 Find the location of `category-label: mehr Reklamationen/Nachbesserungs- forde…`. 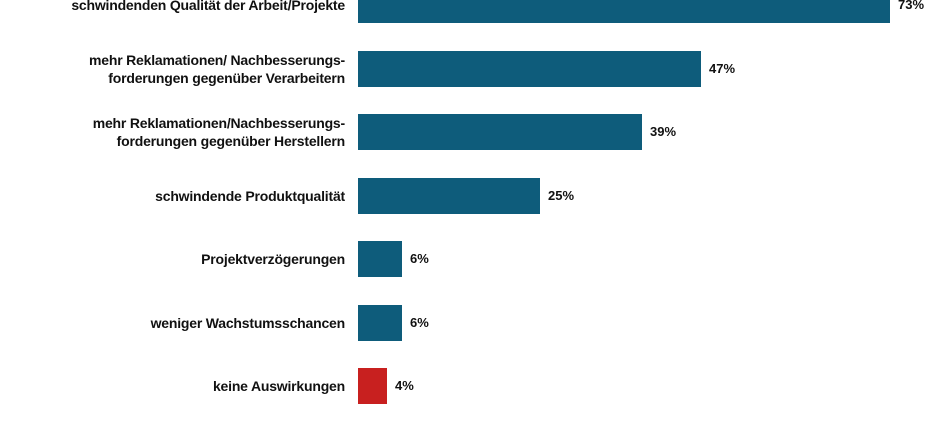

category-label: mehr Reklamationen/Nachbesserungs- forde… is located at coordinates (218, 132).